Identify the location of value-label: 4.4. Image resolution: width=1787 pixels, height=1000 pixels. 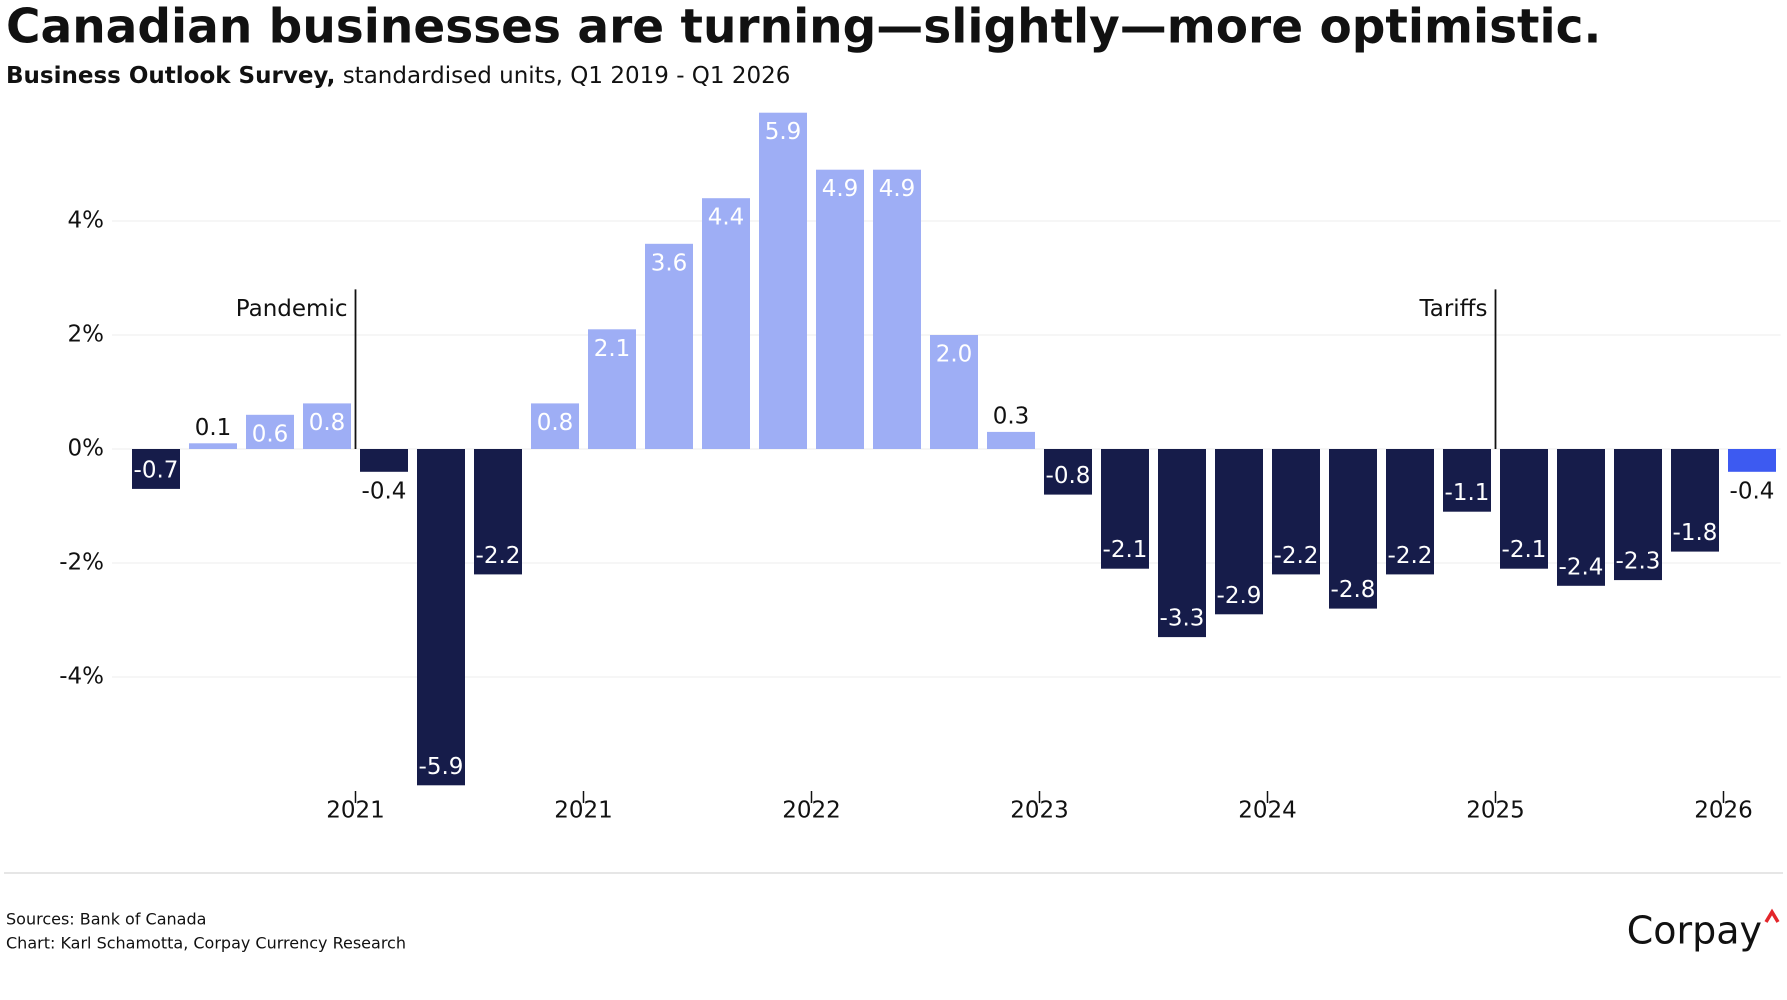
(726, 218).